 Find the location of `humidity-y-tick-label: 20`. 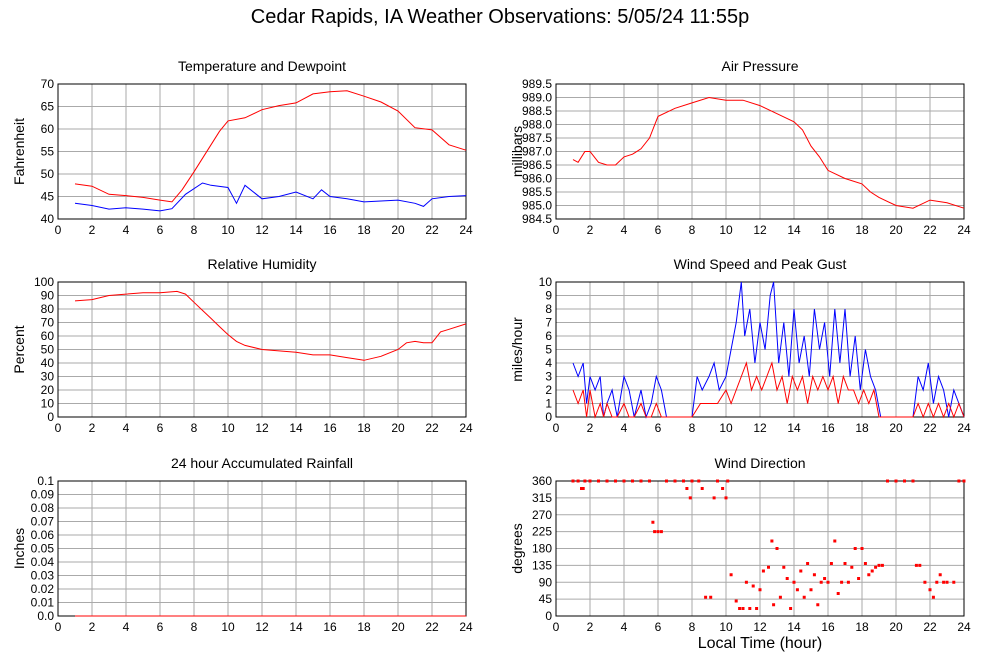

humidity-y-tick-label: 20 is located at coordinates (48, 390).